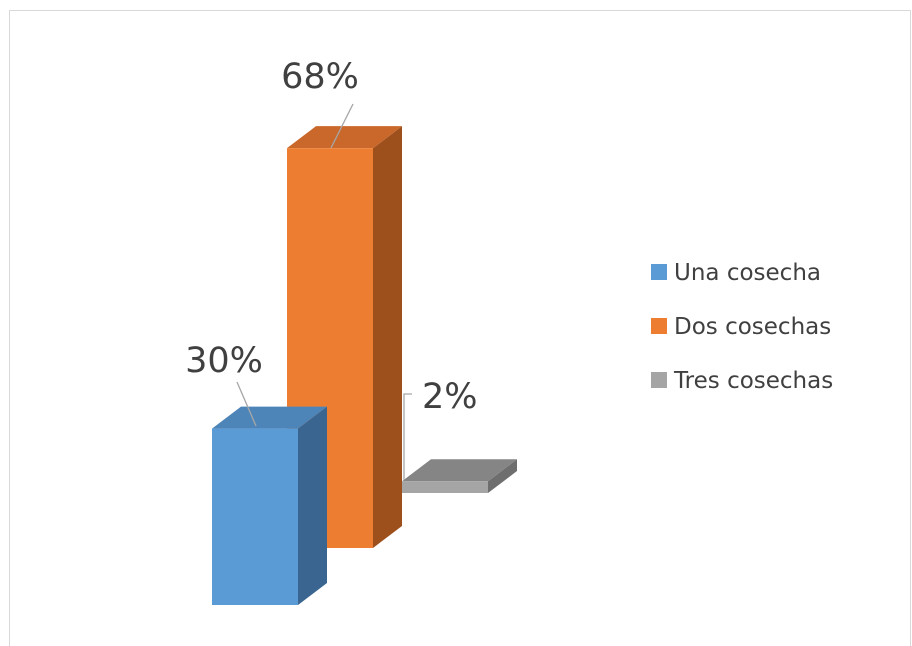  Describe the element at coordinates (255, 516) in the screenshot. I see `bar-front-una-cosecha` at that location.